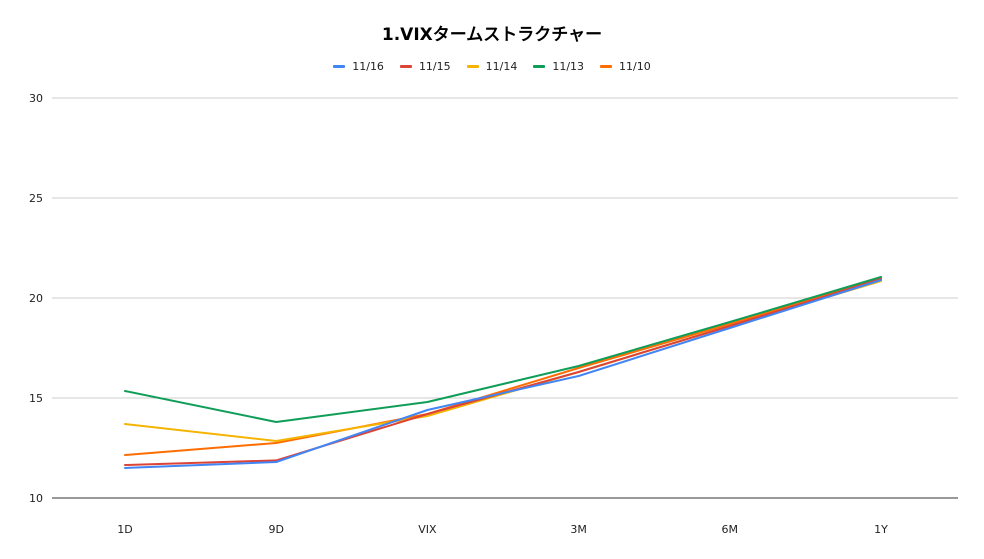  I want to click on legend-item: 11/15, so click(425, 66).